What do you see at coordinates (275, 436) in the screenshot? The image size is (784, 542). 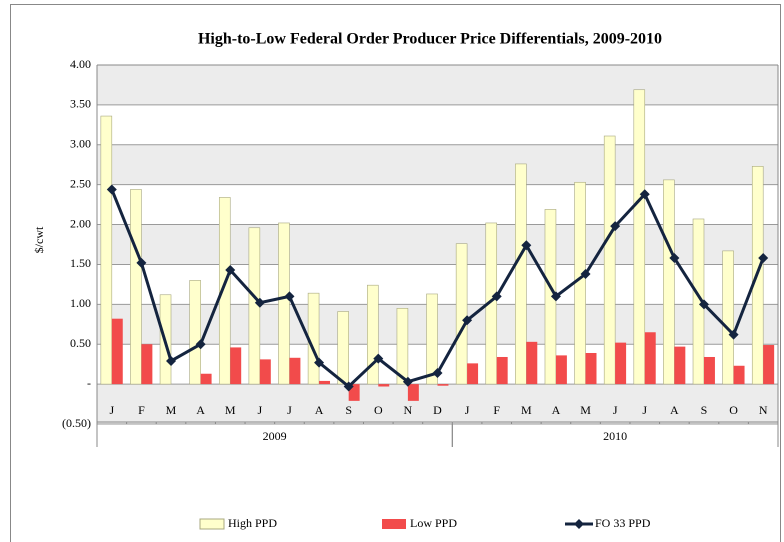 I see `x-group-label: 2009` at bounding box center [275, 436].